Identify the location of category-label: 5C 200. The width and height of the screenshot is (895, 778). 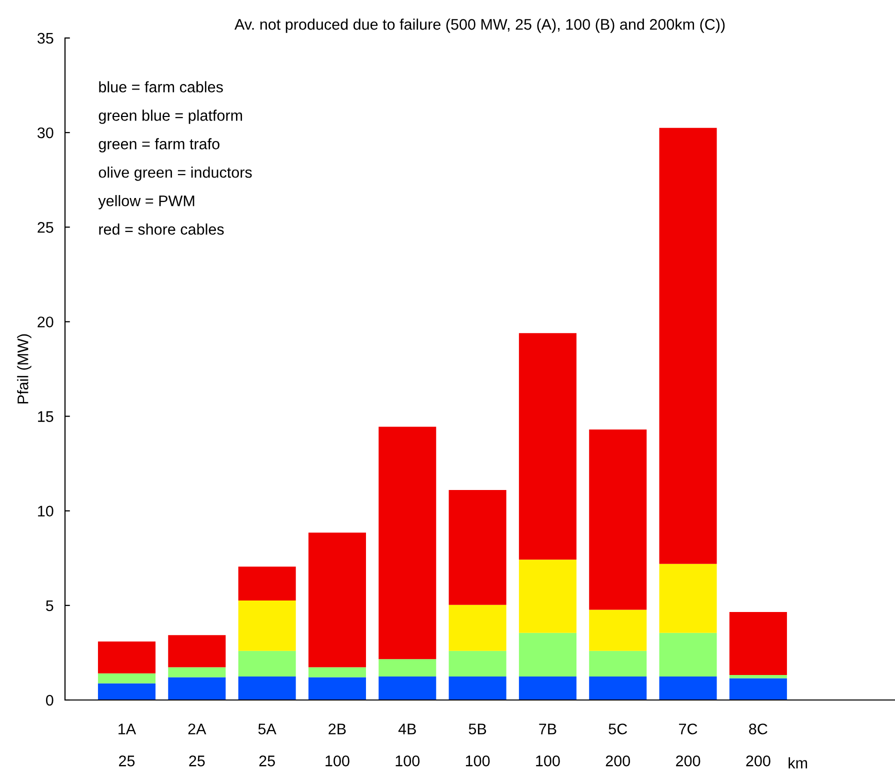
(618, 745).